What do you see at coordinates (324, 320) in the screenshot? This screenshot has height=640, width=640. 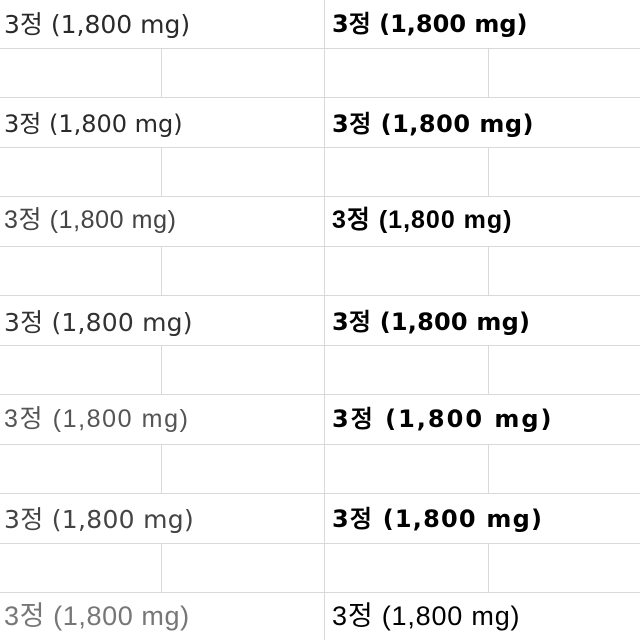 I see `grid-line-vertical-center` at bounding box center [324, 320].